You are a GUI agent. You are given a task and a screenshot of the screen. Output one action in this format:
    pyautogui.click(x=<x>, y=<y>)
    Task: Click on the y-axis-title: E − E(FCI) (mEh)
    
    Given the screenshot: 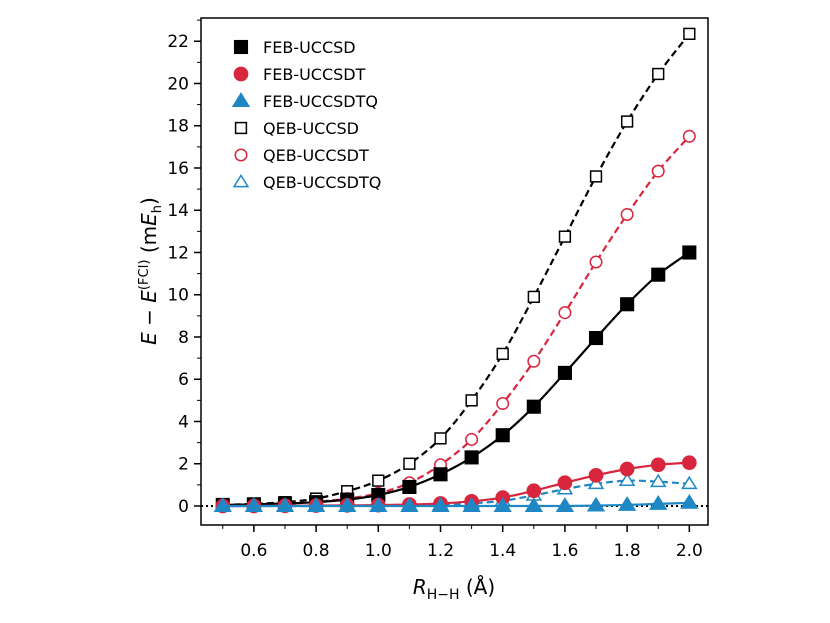 What is the action you would take?
    pyautogui.click(x=151, y=271)
    